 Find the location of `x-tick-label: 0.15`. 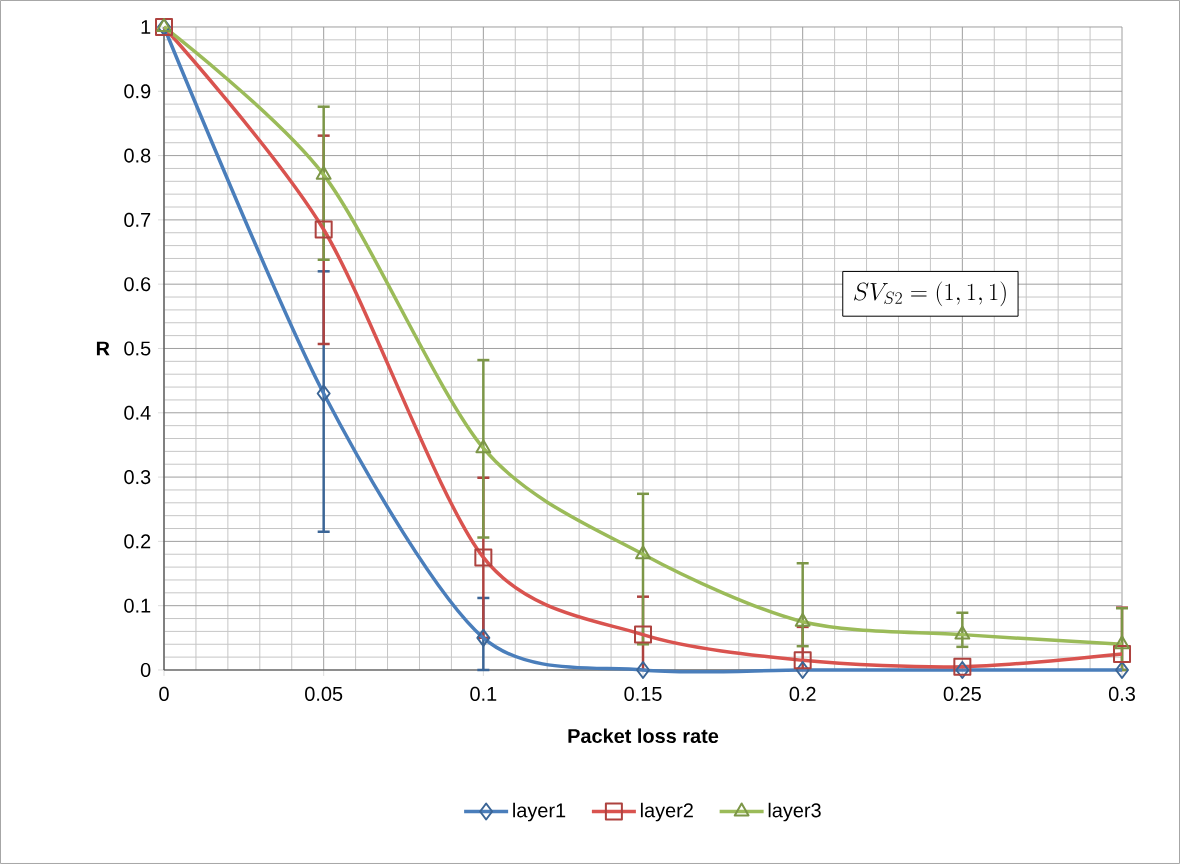

x-tick-label: 0.15 is located at coordinates (643, 693).